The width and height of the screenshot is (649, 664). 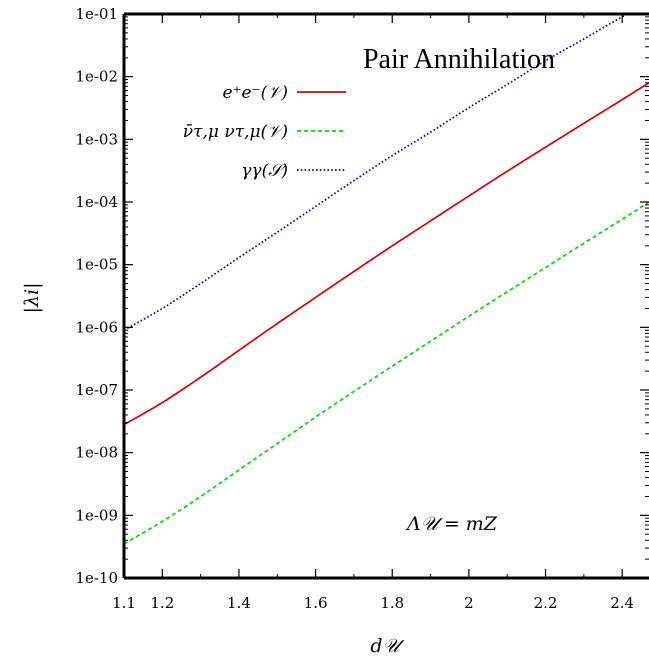 What do you see at coordinates (316, 603) in the screenshot?
I see `x-tick-label: 1.6` at bounding box center [316, 603].